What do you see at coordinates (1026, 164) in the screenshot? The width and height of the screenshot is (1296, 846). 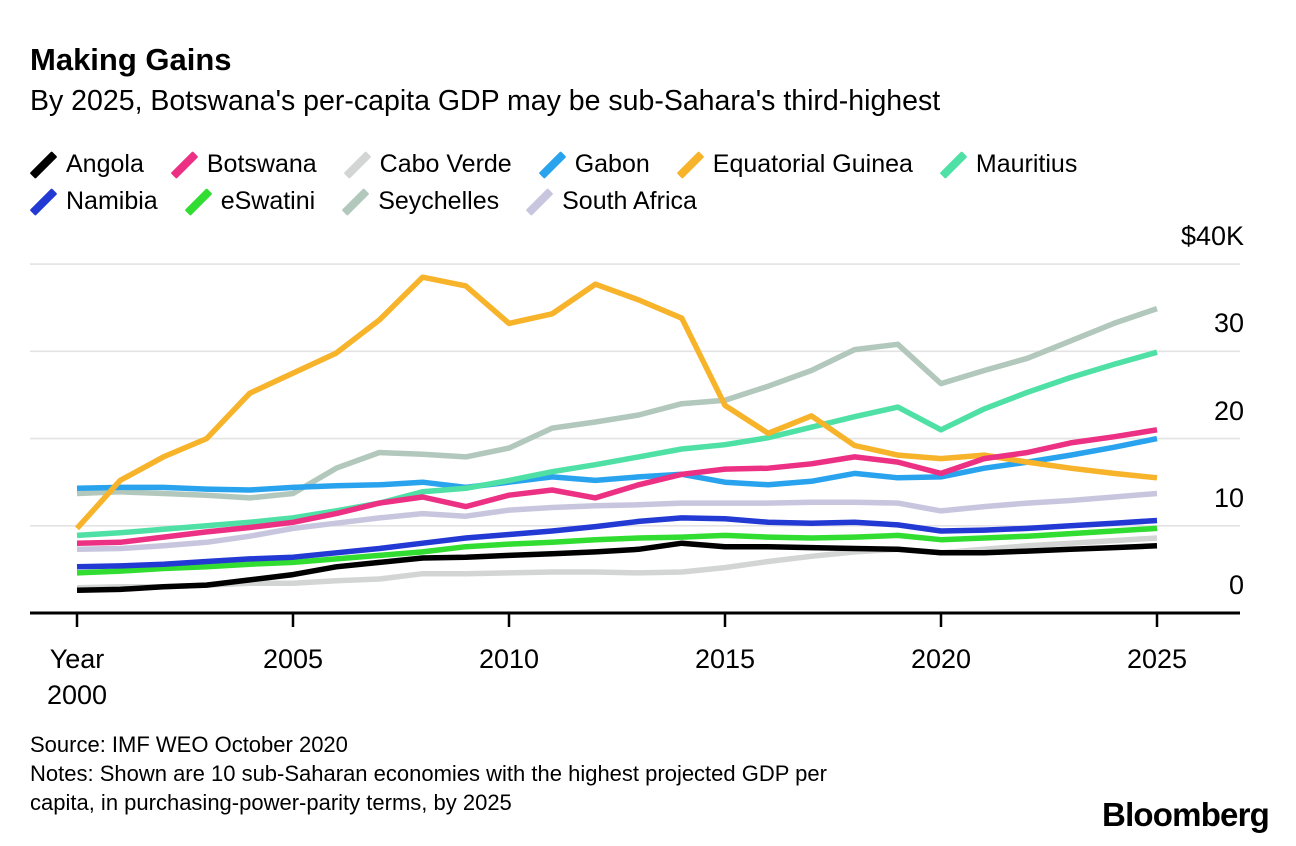 I see `legend-label: Mauritius` at bounding box center [1026, 164].